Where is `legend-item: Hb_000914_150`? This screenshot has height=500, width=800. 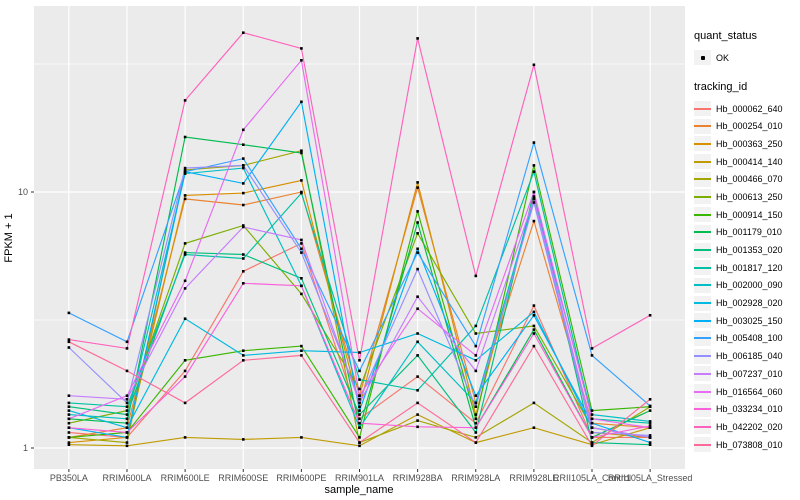 legend-item: Hb_000914_150 is located at coordinates (747, 215).